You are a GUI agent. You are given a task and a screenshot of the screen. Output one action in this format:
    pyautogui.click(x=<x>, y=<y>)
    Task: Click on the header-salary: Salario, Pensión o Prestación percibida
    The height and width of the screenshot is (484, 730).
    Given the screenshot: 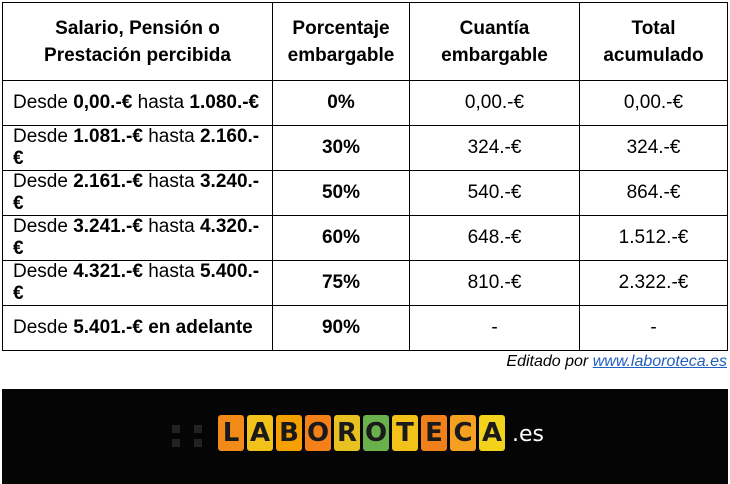 What is the action you would take?
    pyautogui.click(x=137, y=41)
    